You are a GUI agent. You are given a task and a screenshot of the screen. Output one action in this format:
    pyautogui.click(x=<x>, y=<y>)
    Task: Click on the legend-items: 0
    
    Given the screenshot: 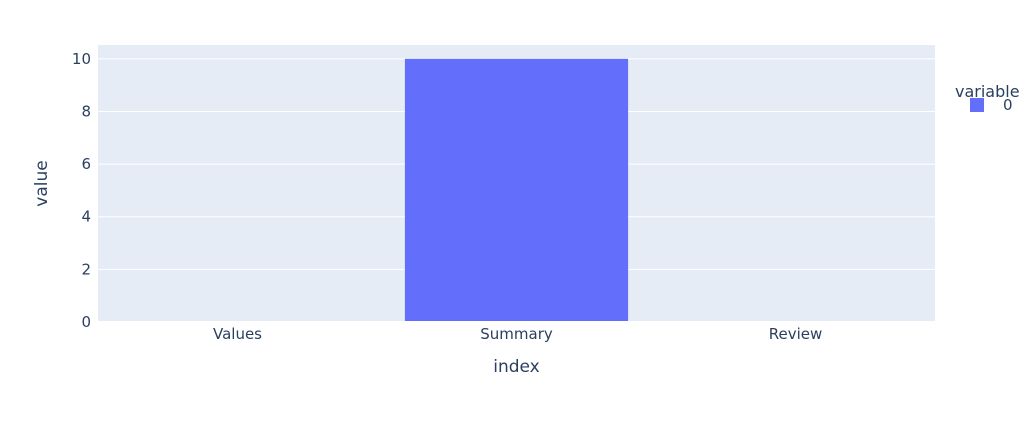 What is the action you would take?
    pyautogui.click(x=991, y=105)
    